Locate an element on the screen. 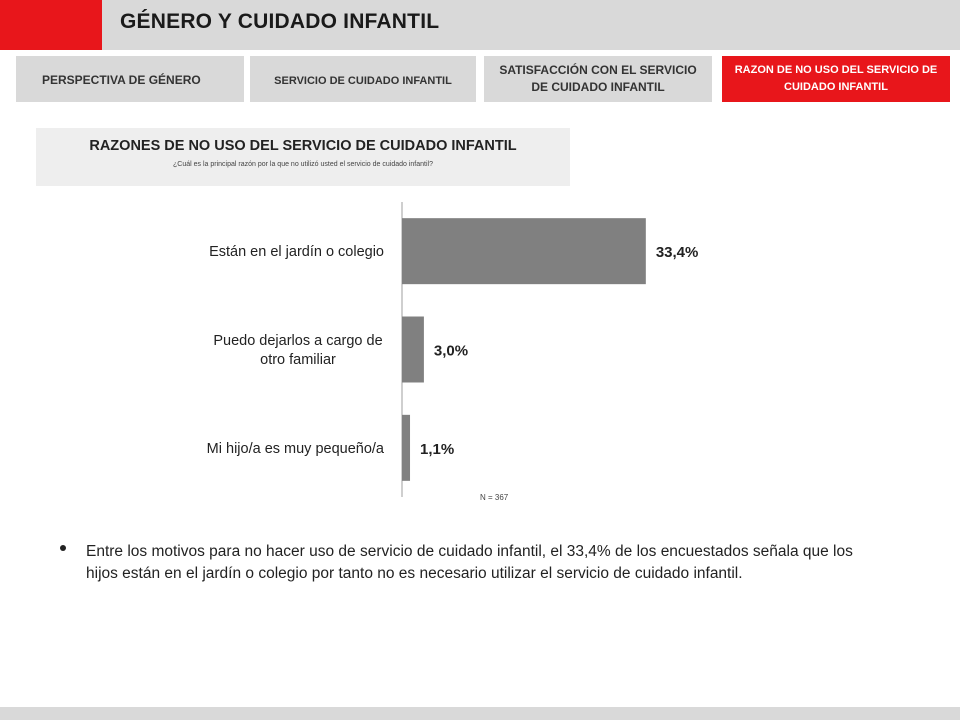  category-label: Están en el jardín o colegio is located at coordinates (296, 252).